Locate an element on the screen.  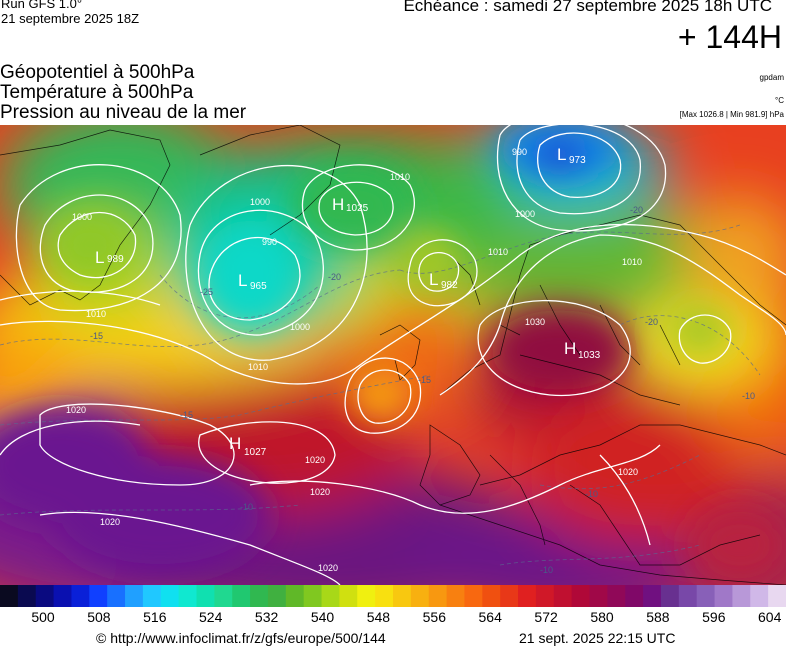
center-pressure: 989 is located at coordinates (115, 259).